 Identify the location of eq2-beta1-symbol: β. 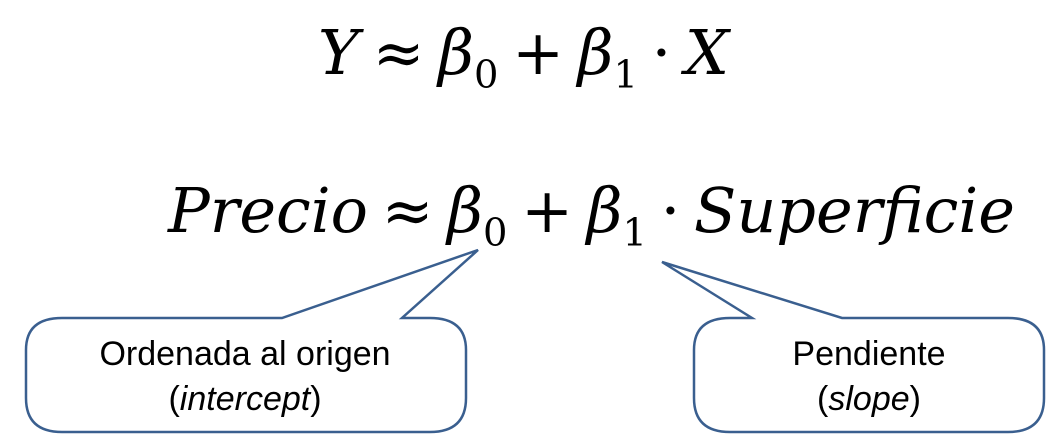
(604, 210).